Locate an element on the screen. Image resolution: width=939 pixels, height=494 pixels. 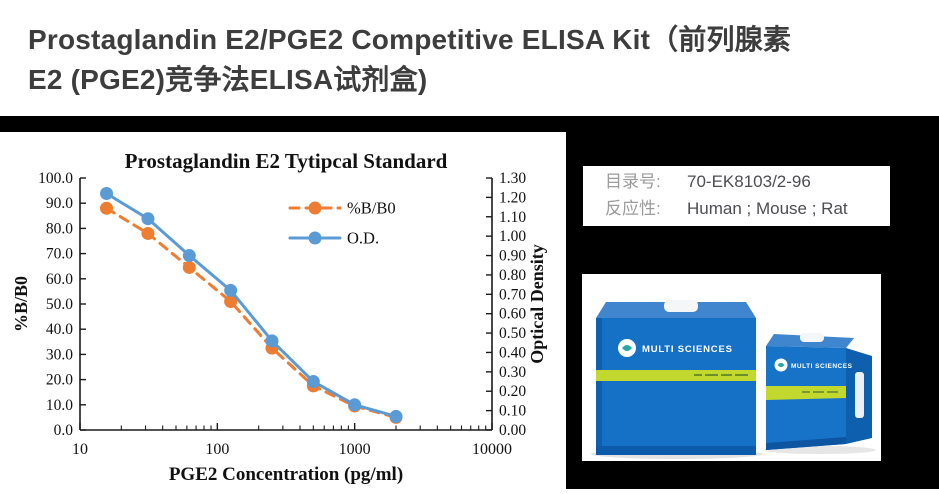
right-axis-title: Optical Density is located at coordinates (537, 304).